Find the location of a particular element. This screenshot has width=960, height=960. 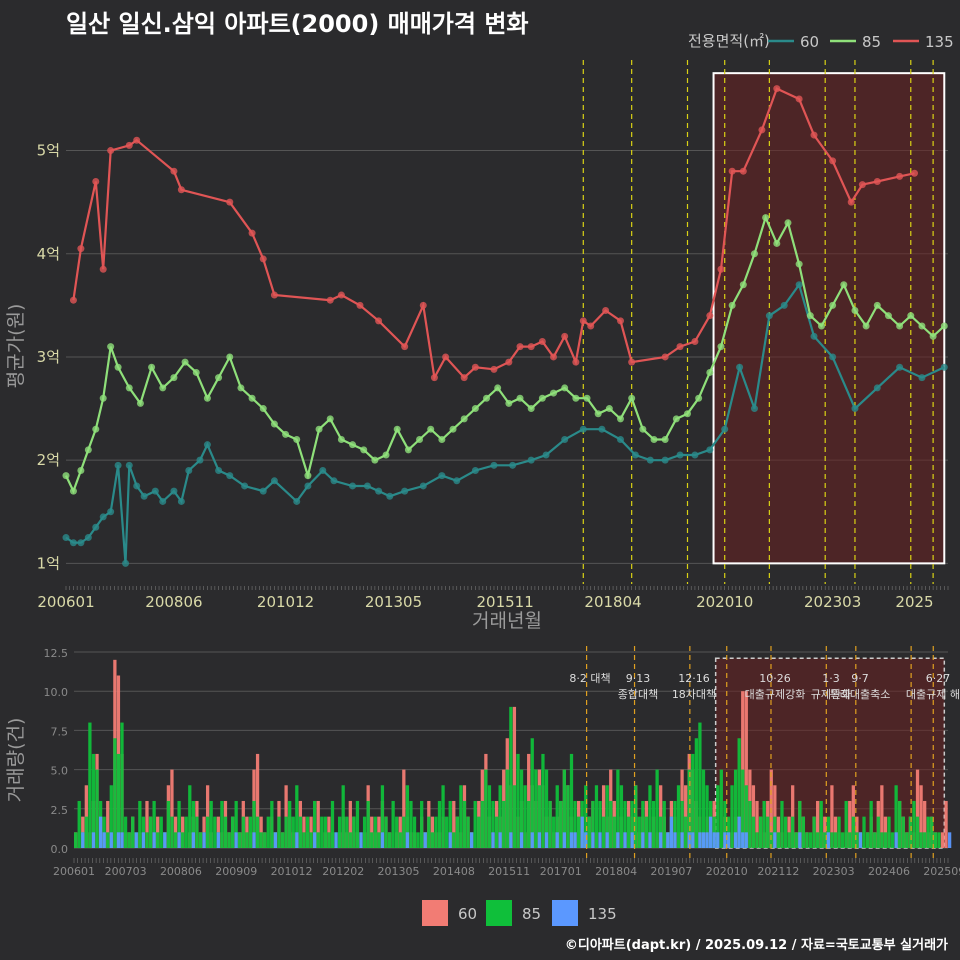

bottom-legend-label-135: 135 is located at coordinates (602, 914).